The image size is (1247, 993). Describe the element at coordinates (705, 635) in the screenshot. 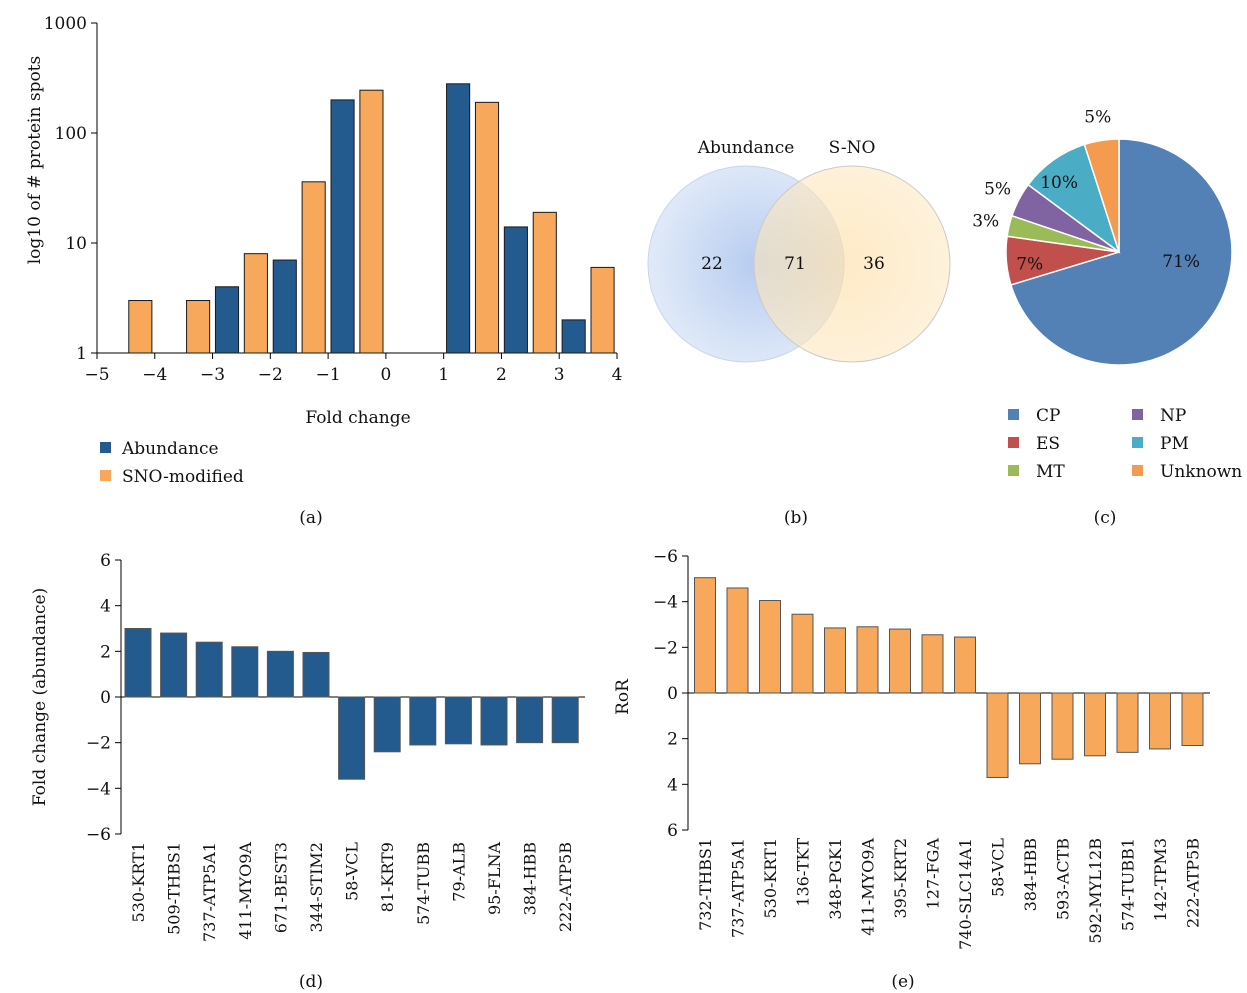

I see `bar-732-thbs1` at that location.